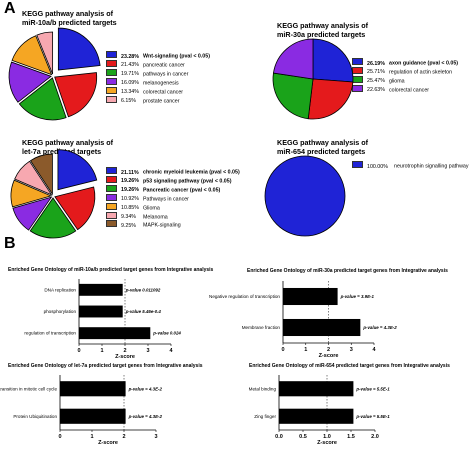  I want to click on legend-percent: 19.71%, so click(130, 74).